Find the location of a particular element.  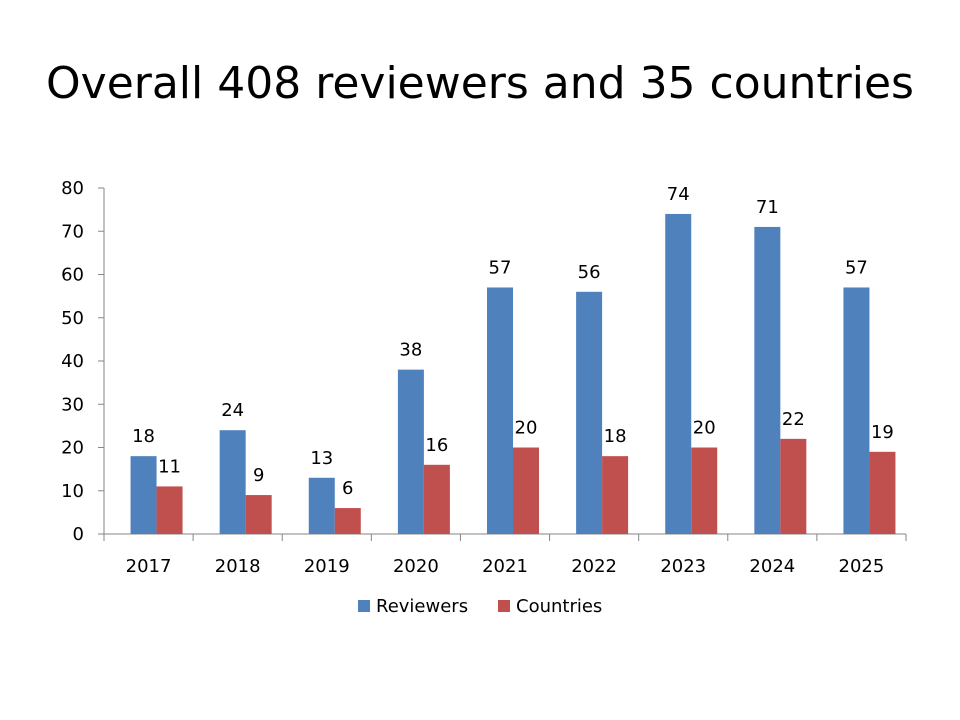

countries-data-label: 22 is located at coordinates (793, 419).